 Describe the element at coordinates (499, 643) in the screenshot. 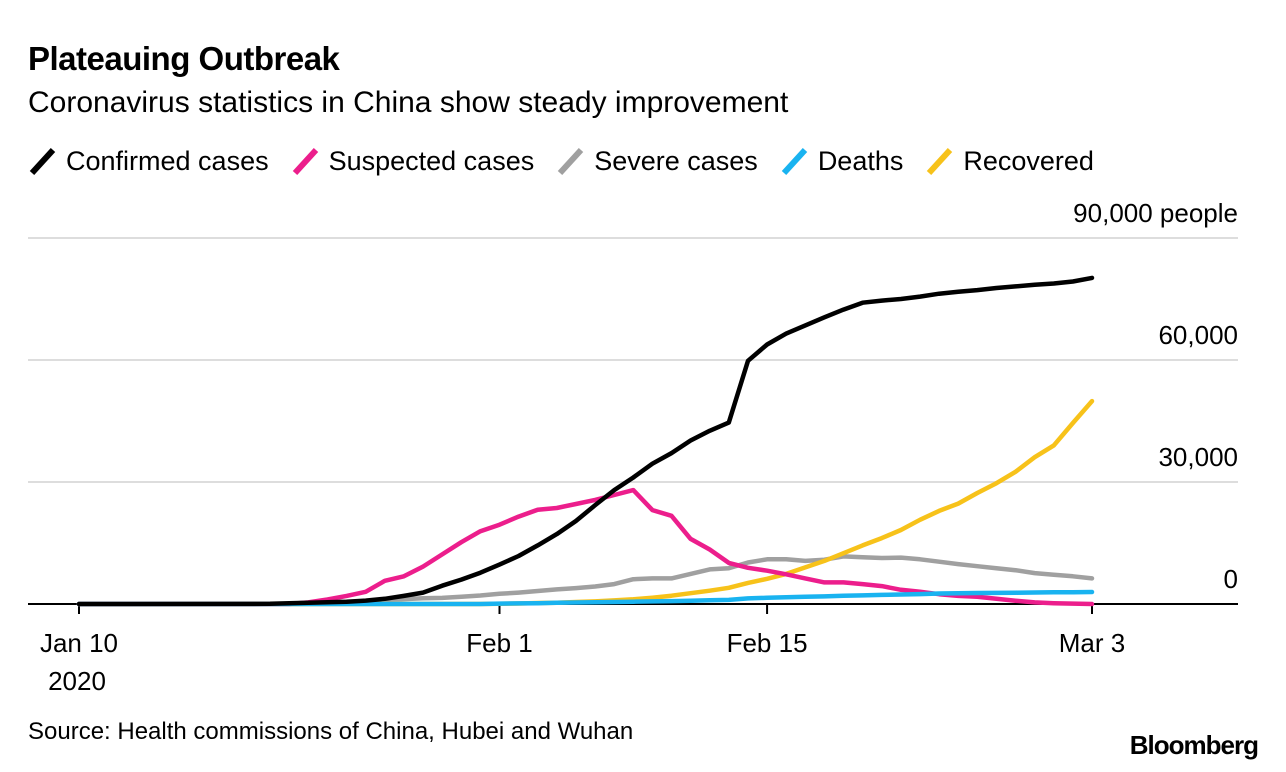

I see `x-tick-label: Feb 1` at that location.